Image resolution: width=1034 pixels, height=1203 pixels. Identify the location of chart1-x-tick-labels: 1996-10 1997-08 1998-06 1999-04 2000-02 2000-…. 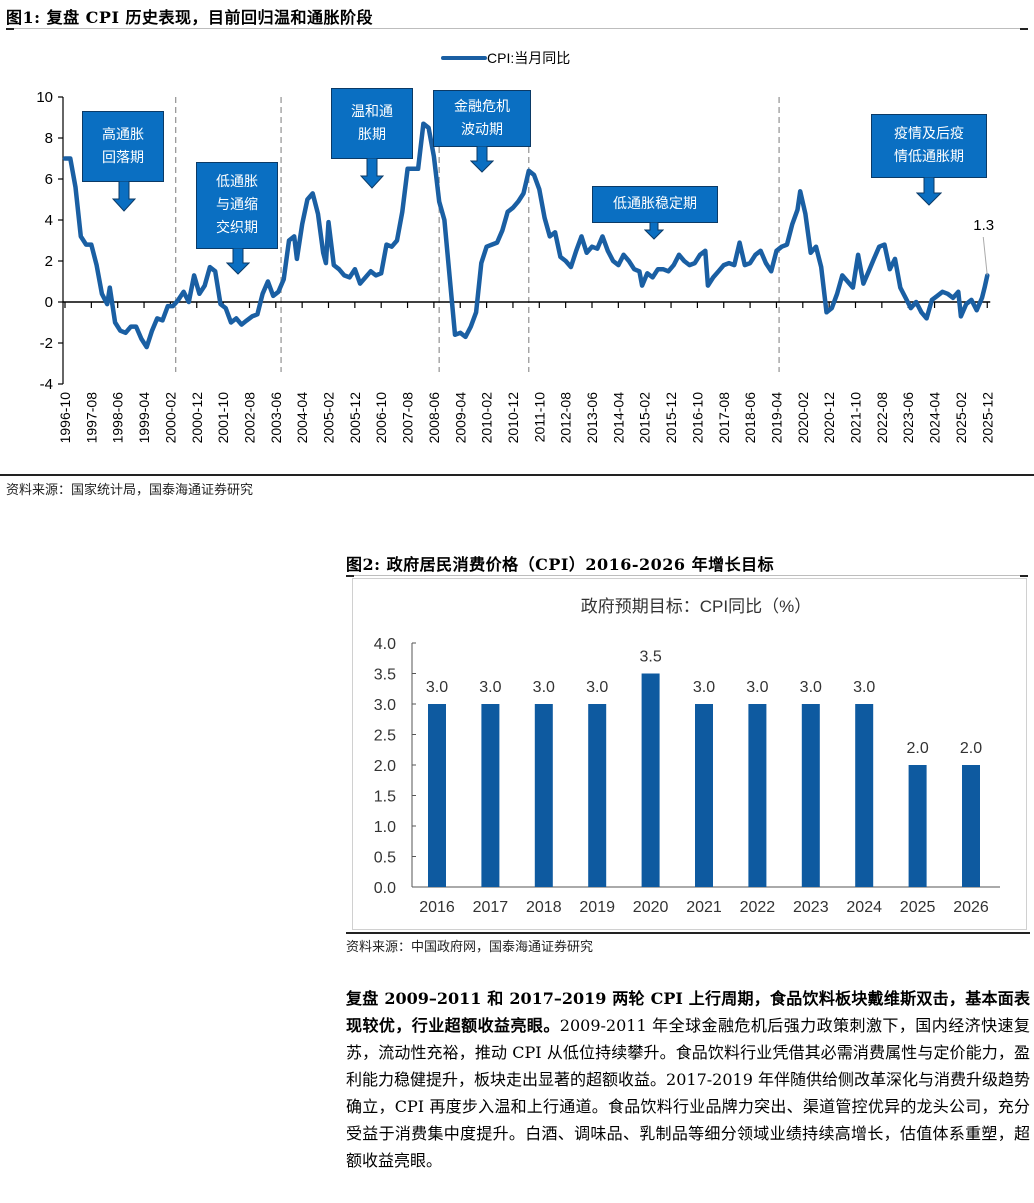
(526, 418).